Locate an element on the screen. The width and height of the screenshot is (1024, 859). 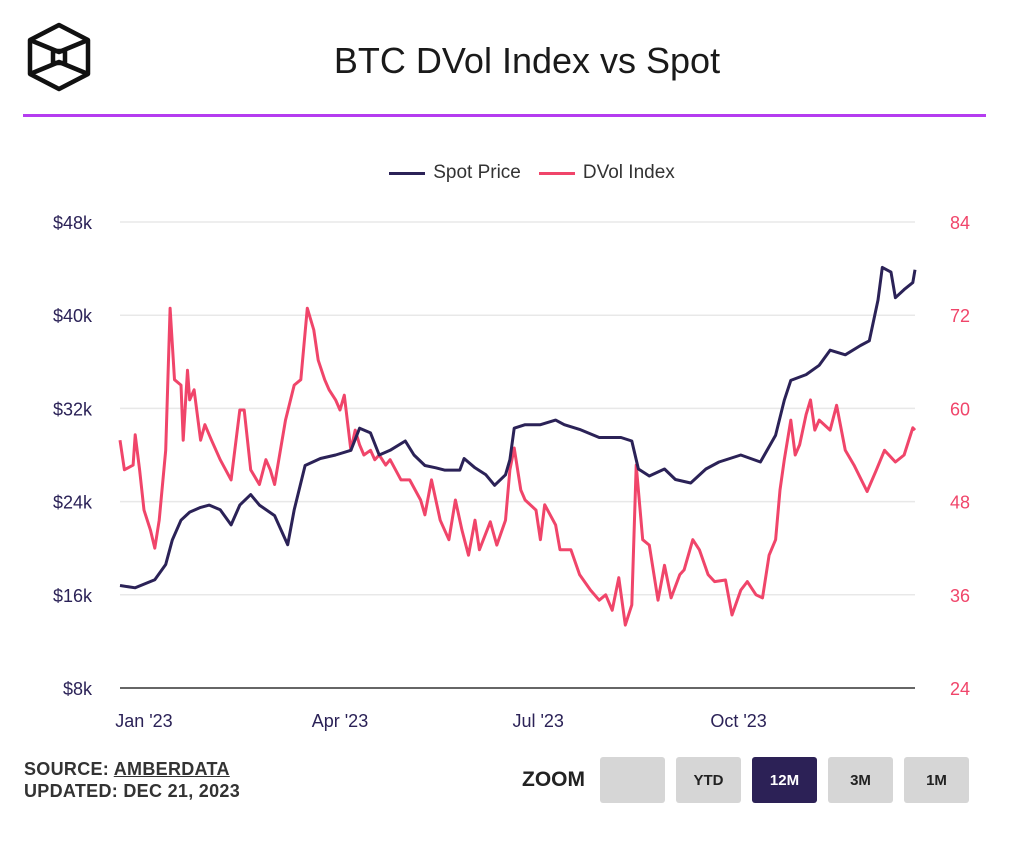
legend-swatch-spot is located at coordinates (407, 173).